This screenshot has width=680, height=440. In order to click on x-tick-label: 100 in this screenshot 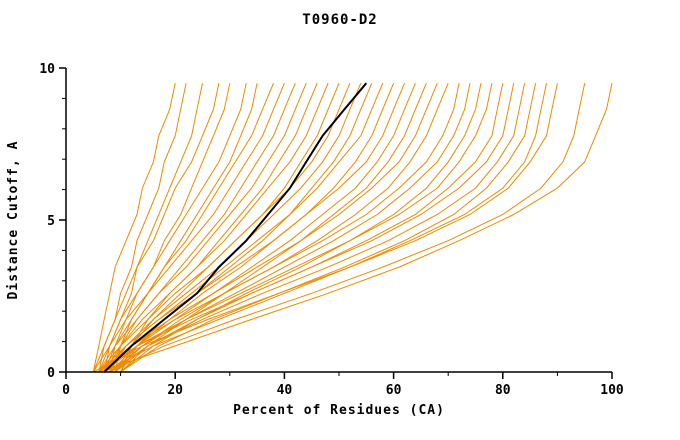, I will do `click(612, 390)`.